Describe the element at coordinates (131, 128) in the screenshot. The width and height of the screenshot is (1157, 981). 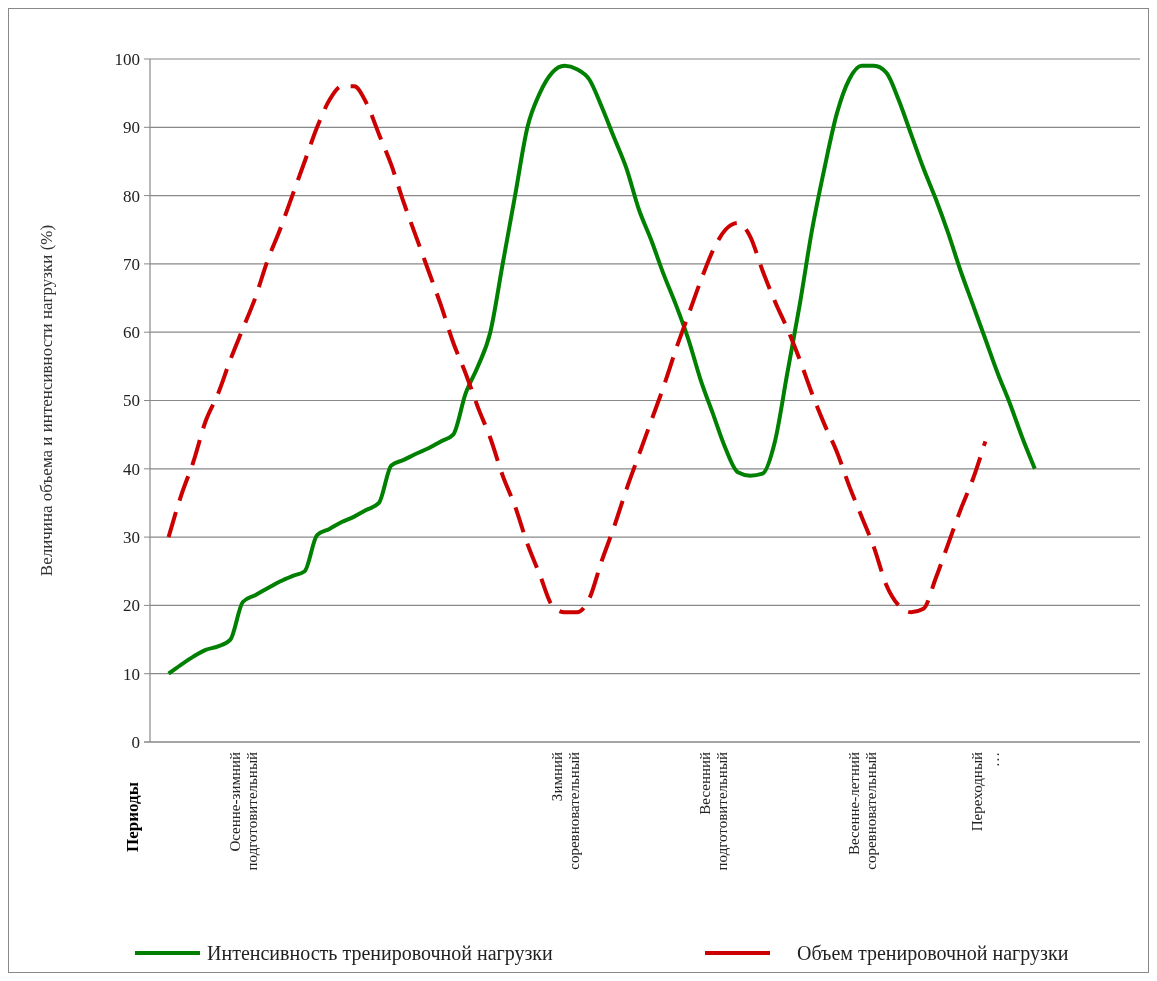
I see `y-tick-label: 90` at that location.